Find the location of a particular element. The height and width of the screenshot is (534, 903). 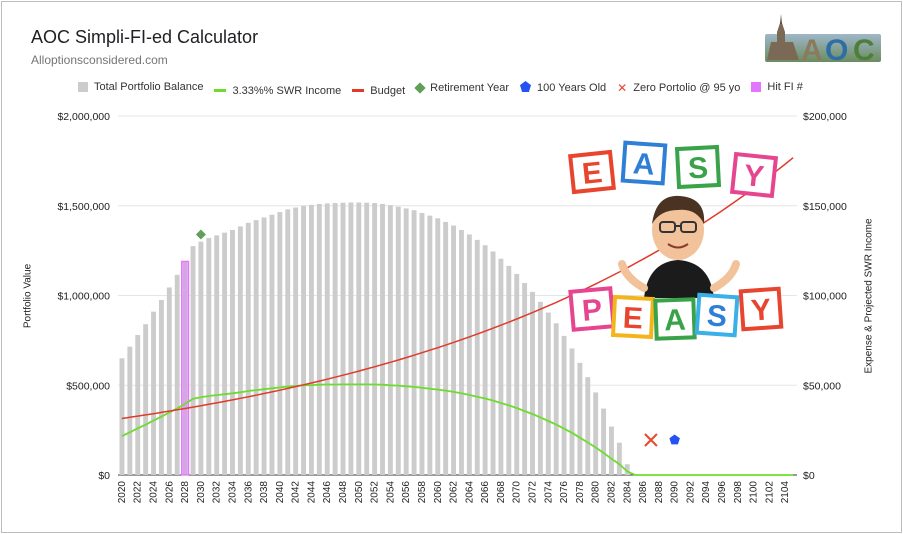

svg-text: C is located at coordinates (864, 49).